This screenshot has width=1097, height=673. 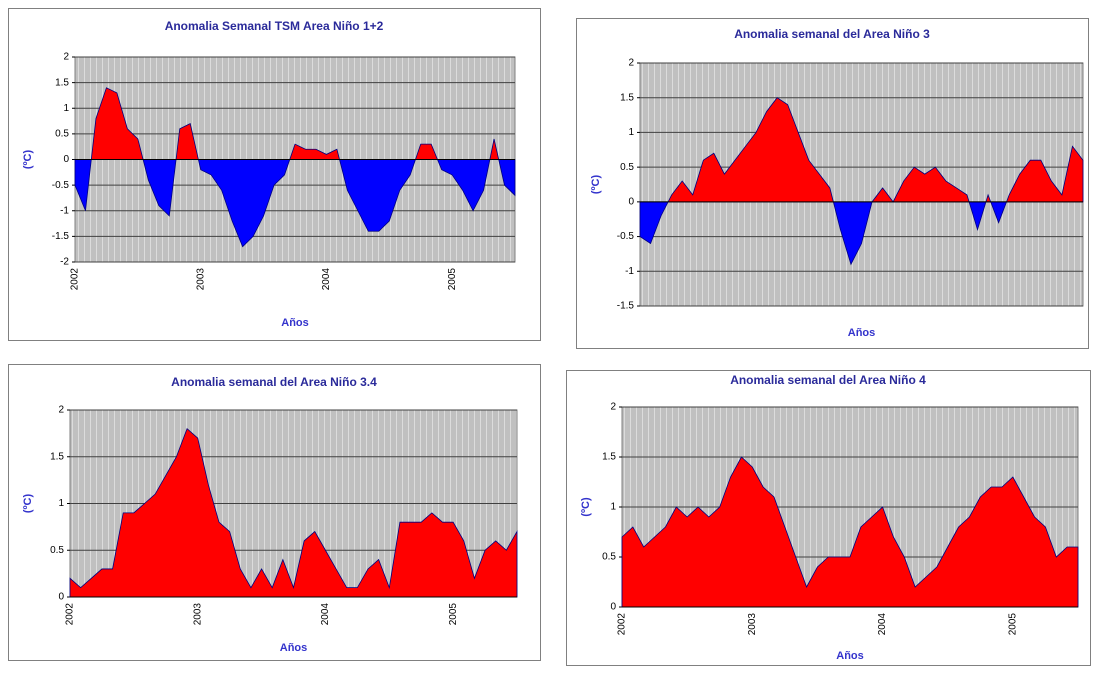 What do you see at coordinates (274, 26) in the screenshot?
I see `chart-title: Anomalia Semanal TSM Area Niño 1+2` at bounding box center [274, 26].